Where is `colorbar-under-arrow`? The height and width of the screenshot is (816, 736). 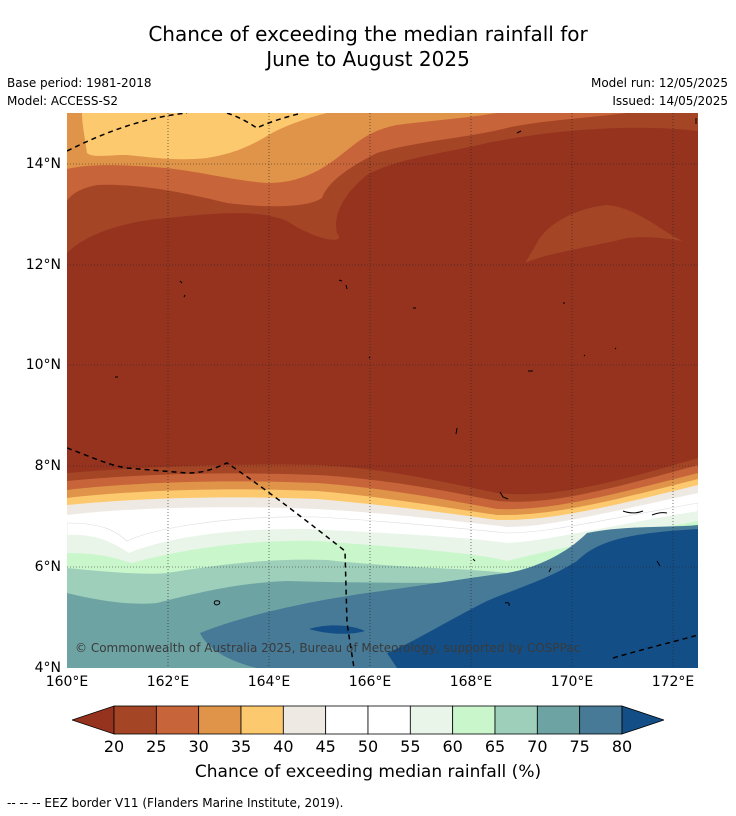
colorbar-under-arrow is located at coordinates (93, 720).